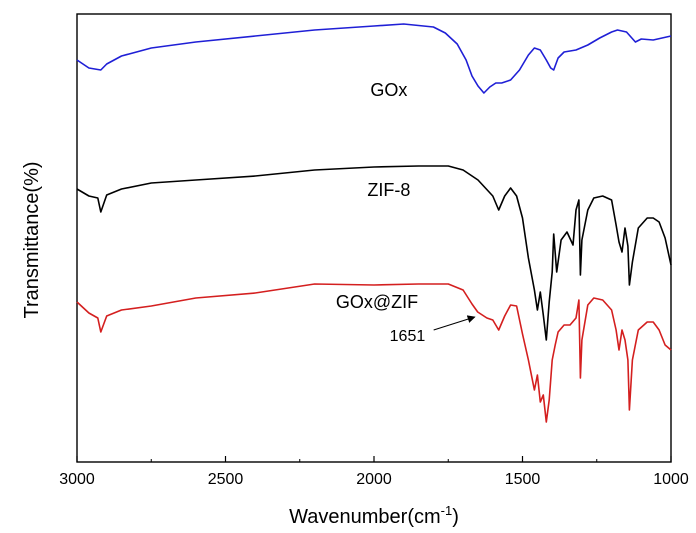 This screenshot has height=533, width=696. Describe the element at coordinates (32, 239) in the screenshot. I see `y-axis-title: Transmittance(%)` at that location.